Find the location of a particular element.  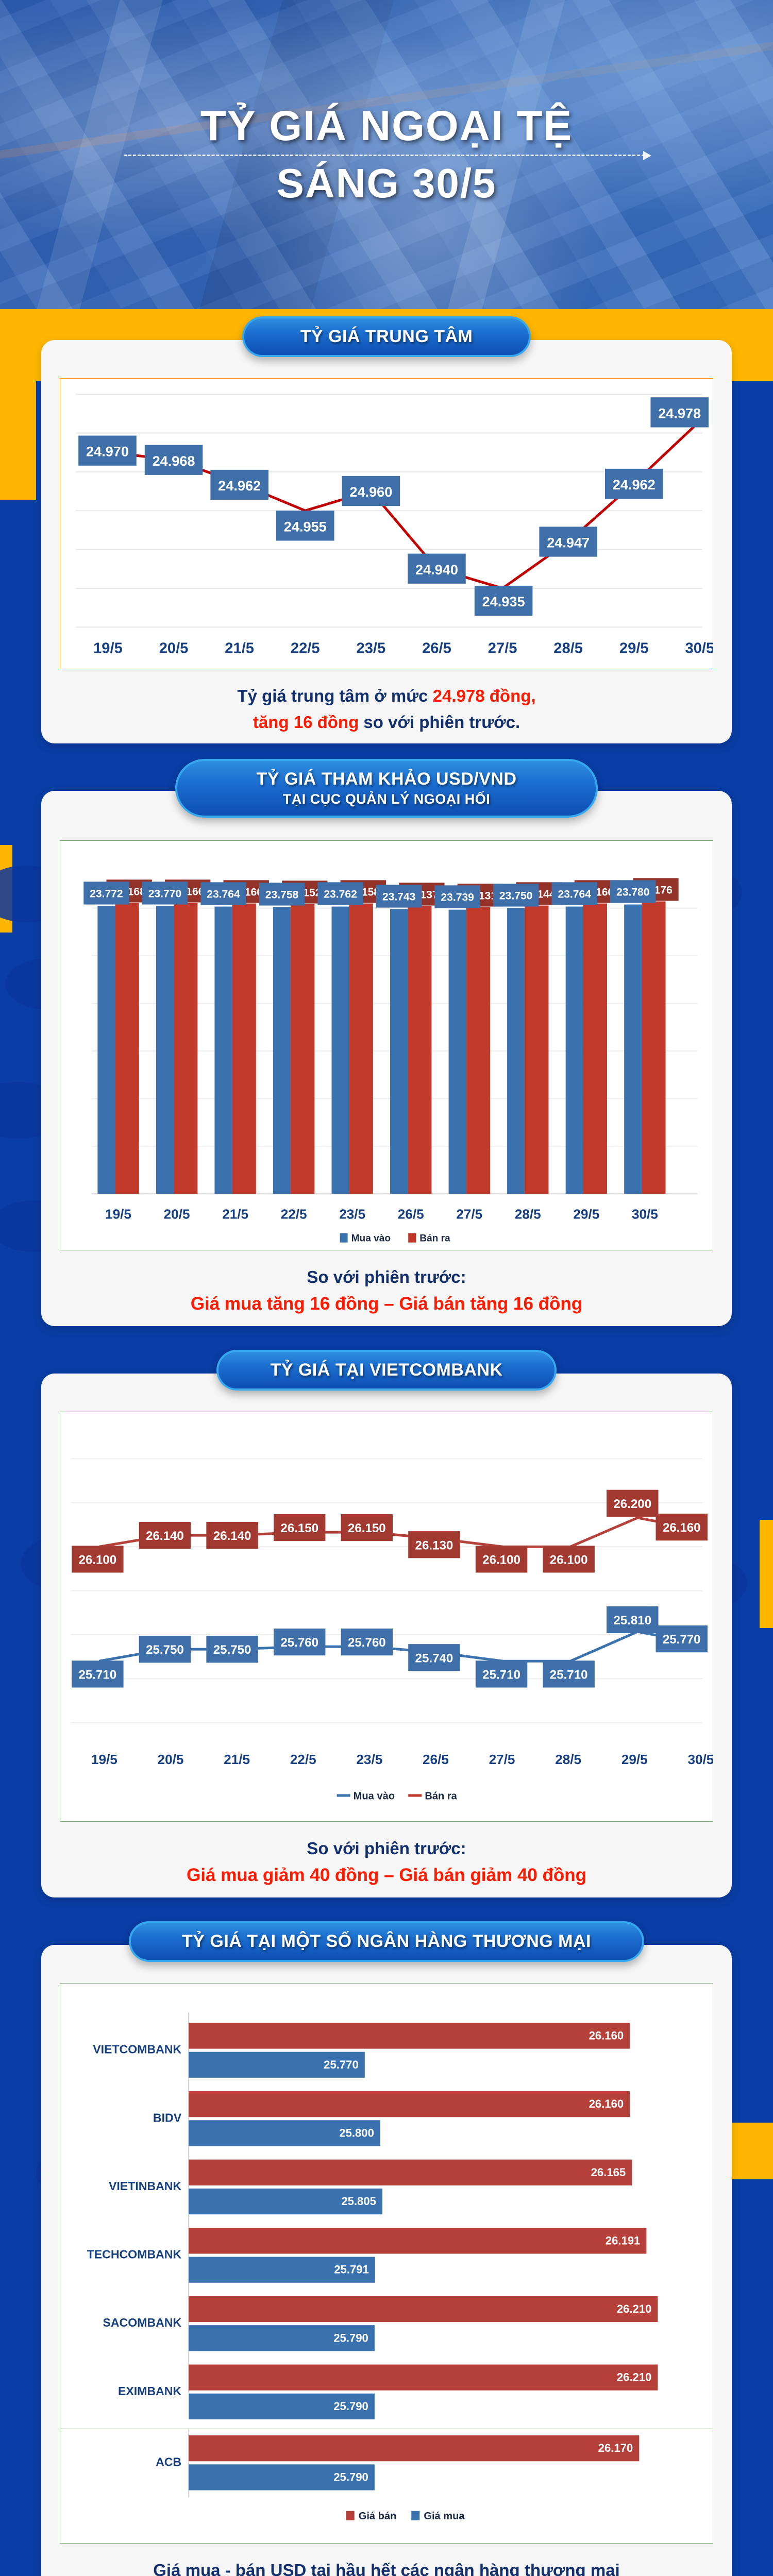

svg-text: 23.764 is located at coordinates (223, 894).